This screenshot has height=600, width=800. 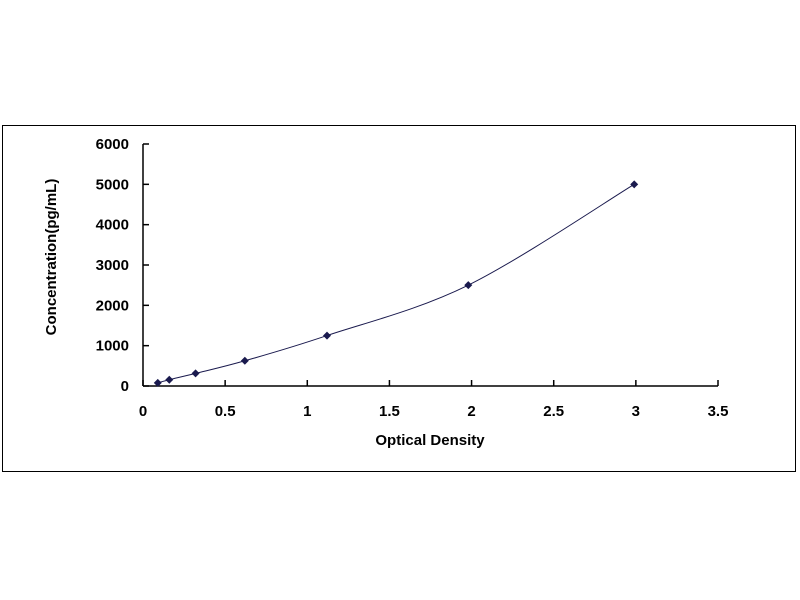 What do you see at coordinates (553, 411) in the screenshot?
I see `x-tick-label: 2.5` at bounding box center [553, 411].